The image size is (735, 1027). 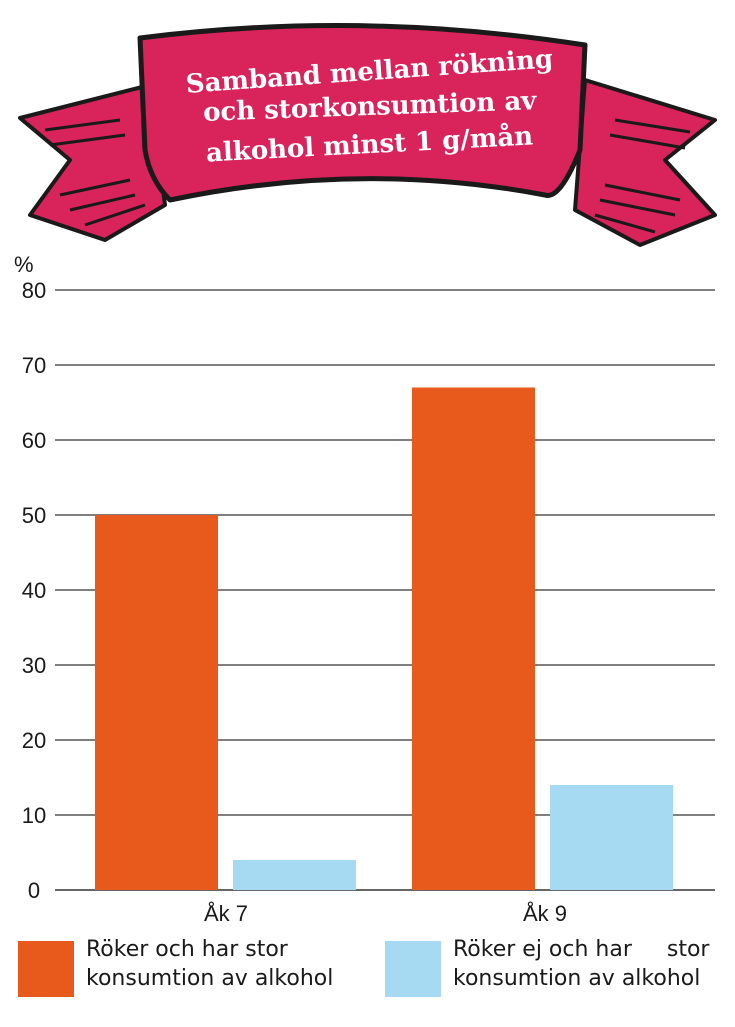 I want to click on legend-label-line: Röker och har stor, so click(x=187, y=949).